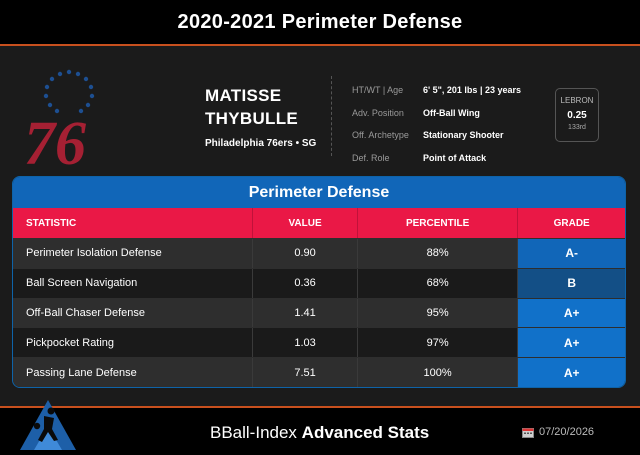 Image resolution: width=640 pixels, height=455 pixels. I want to click on brand-tagline: Advanced Stats, so click(365, 432).